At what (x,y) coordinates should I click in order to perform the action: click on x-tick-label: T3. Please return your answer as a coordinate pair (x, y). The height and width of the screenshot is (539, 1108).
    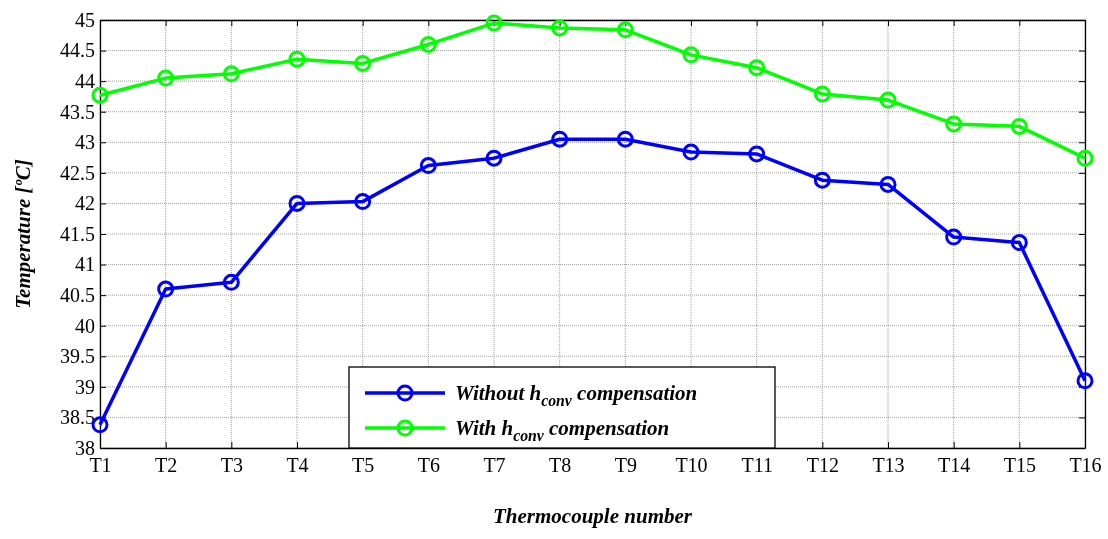
    Looking at the image, I should click on (231, 465).